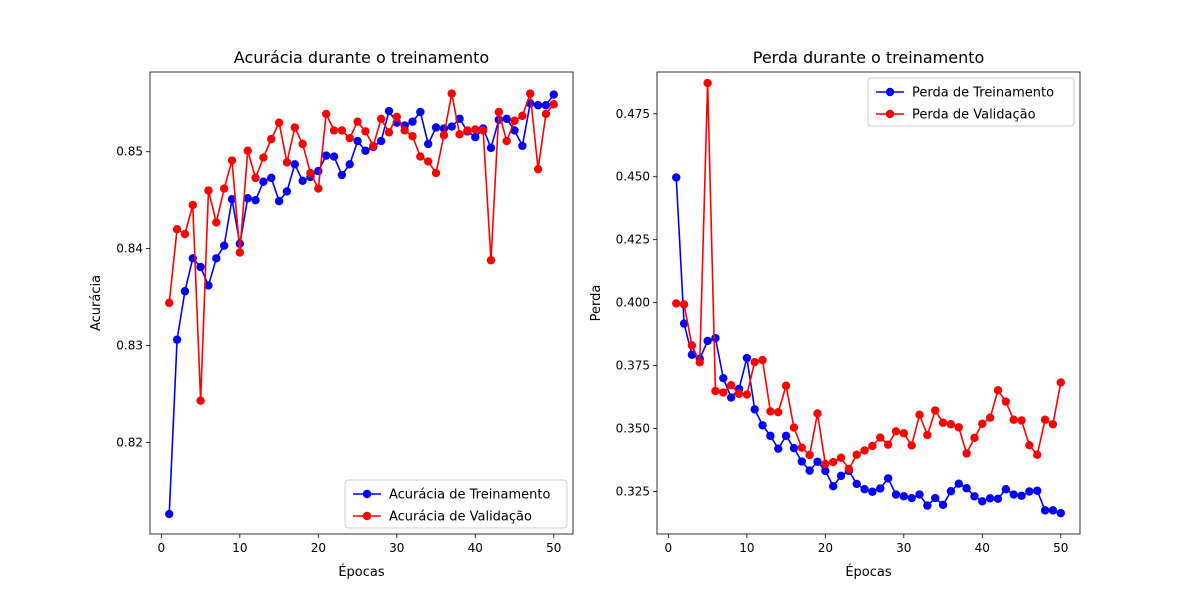  I want to click on accuracy-x-tick-label: 40, so click(475, 548).